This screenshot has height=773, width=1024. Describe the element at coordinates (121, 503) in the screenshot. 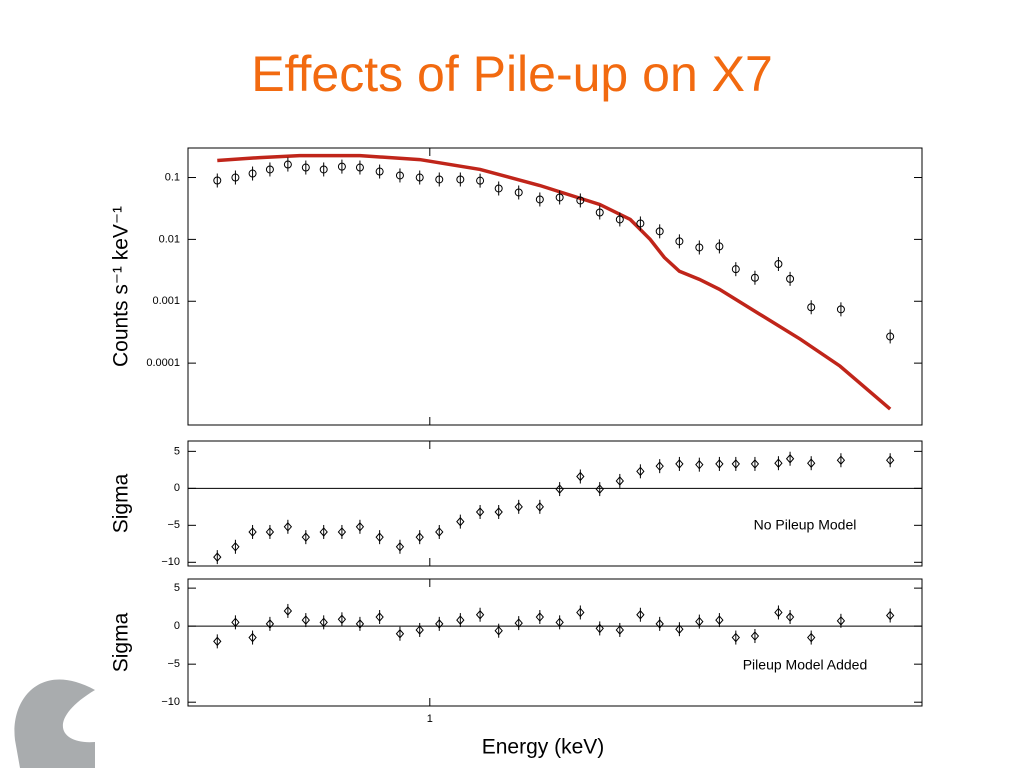

I see `y-axis-label: Sigma` at that location.